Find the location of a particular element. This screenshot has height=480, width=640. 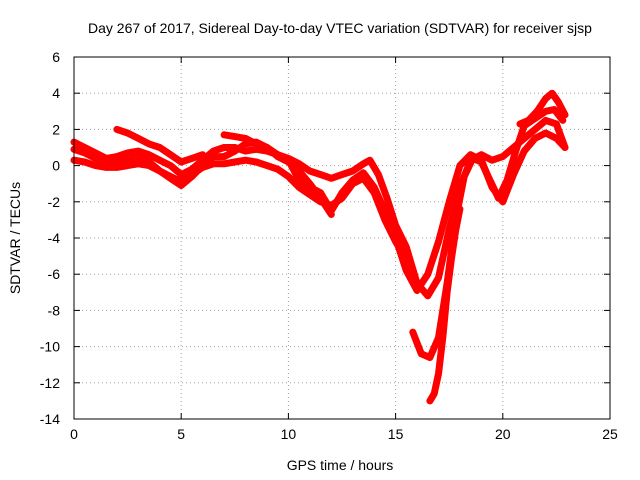

y-axis-label: SDTVAR / TECUs is located at coordinates (15, 238).